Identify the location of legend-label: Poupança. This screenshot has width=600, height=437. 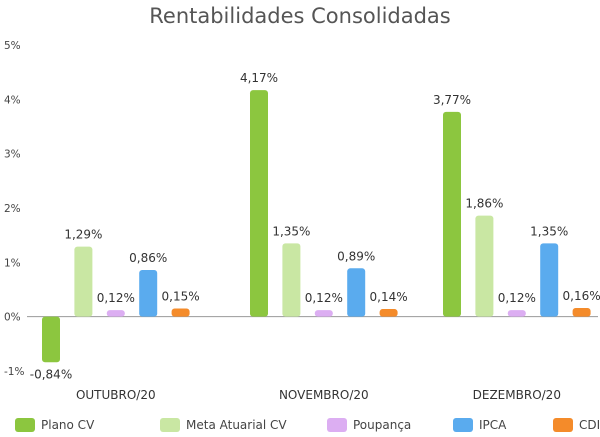
(382, 425).